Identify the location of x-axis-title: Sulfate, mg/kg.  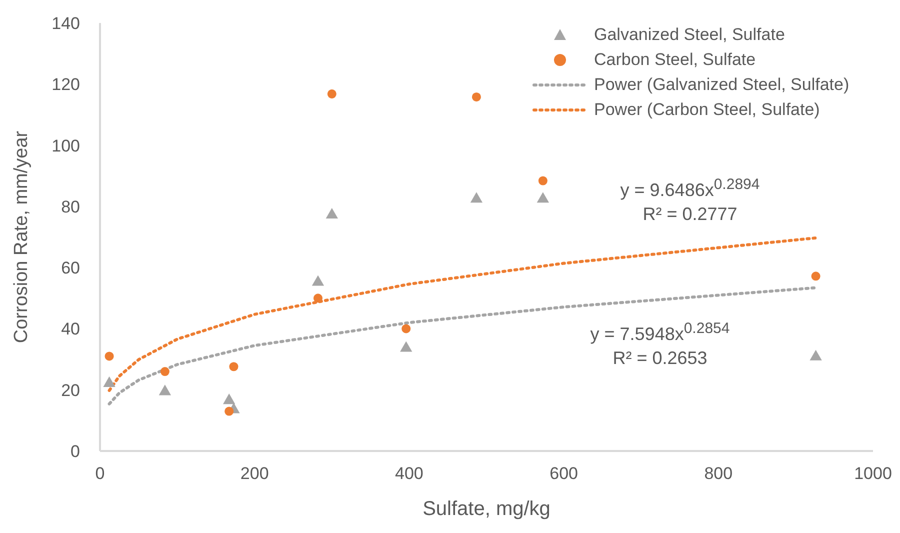
(486, 509).